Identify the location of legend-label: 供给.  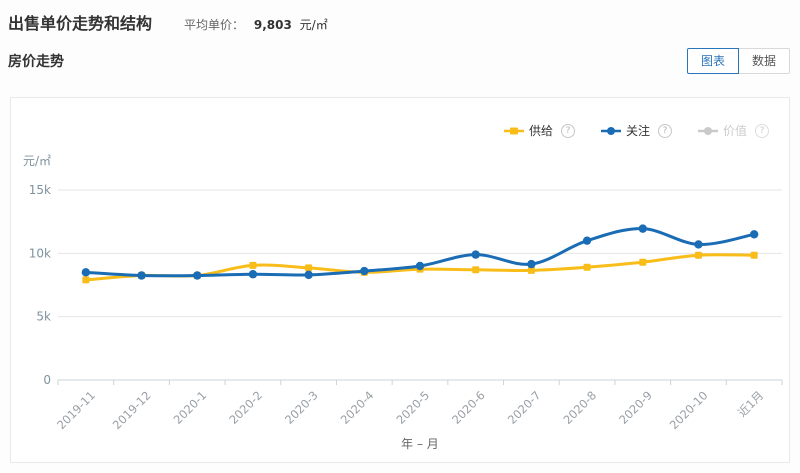
(540, 131).